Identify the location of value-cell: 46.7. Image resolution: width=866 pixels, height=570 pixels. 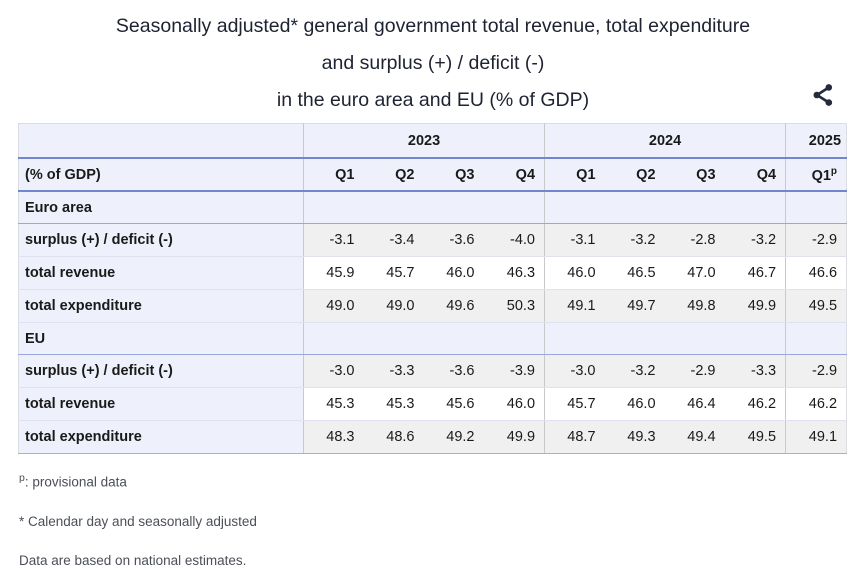
(755, 273).